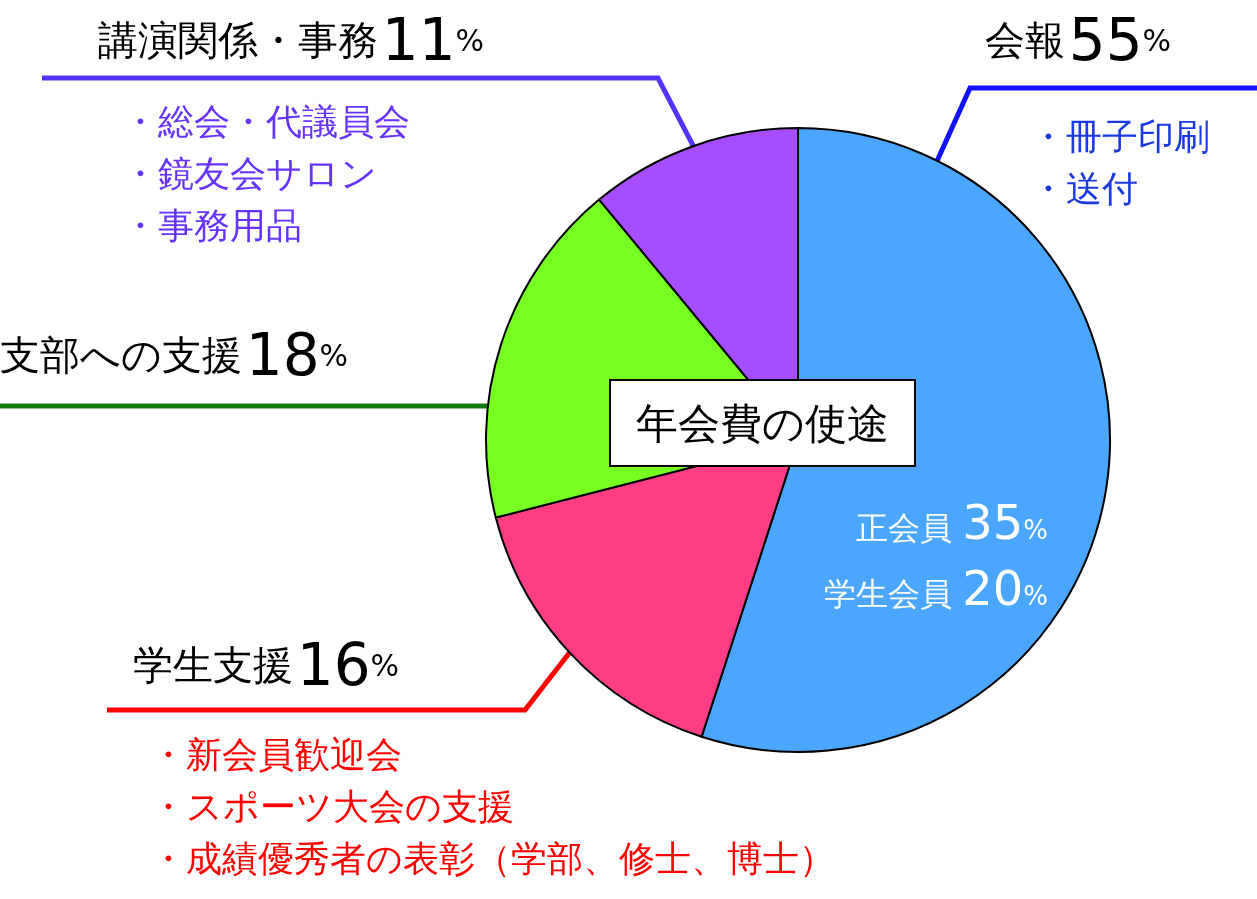 The width and height of the screenshot is (1257, 899). I want to click on text: ・事務用品, so click(212, 225).